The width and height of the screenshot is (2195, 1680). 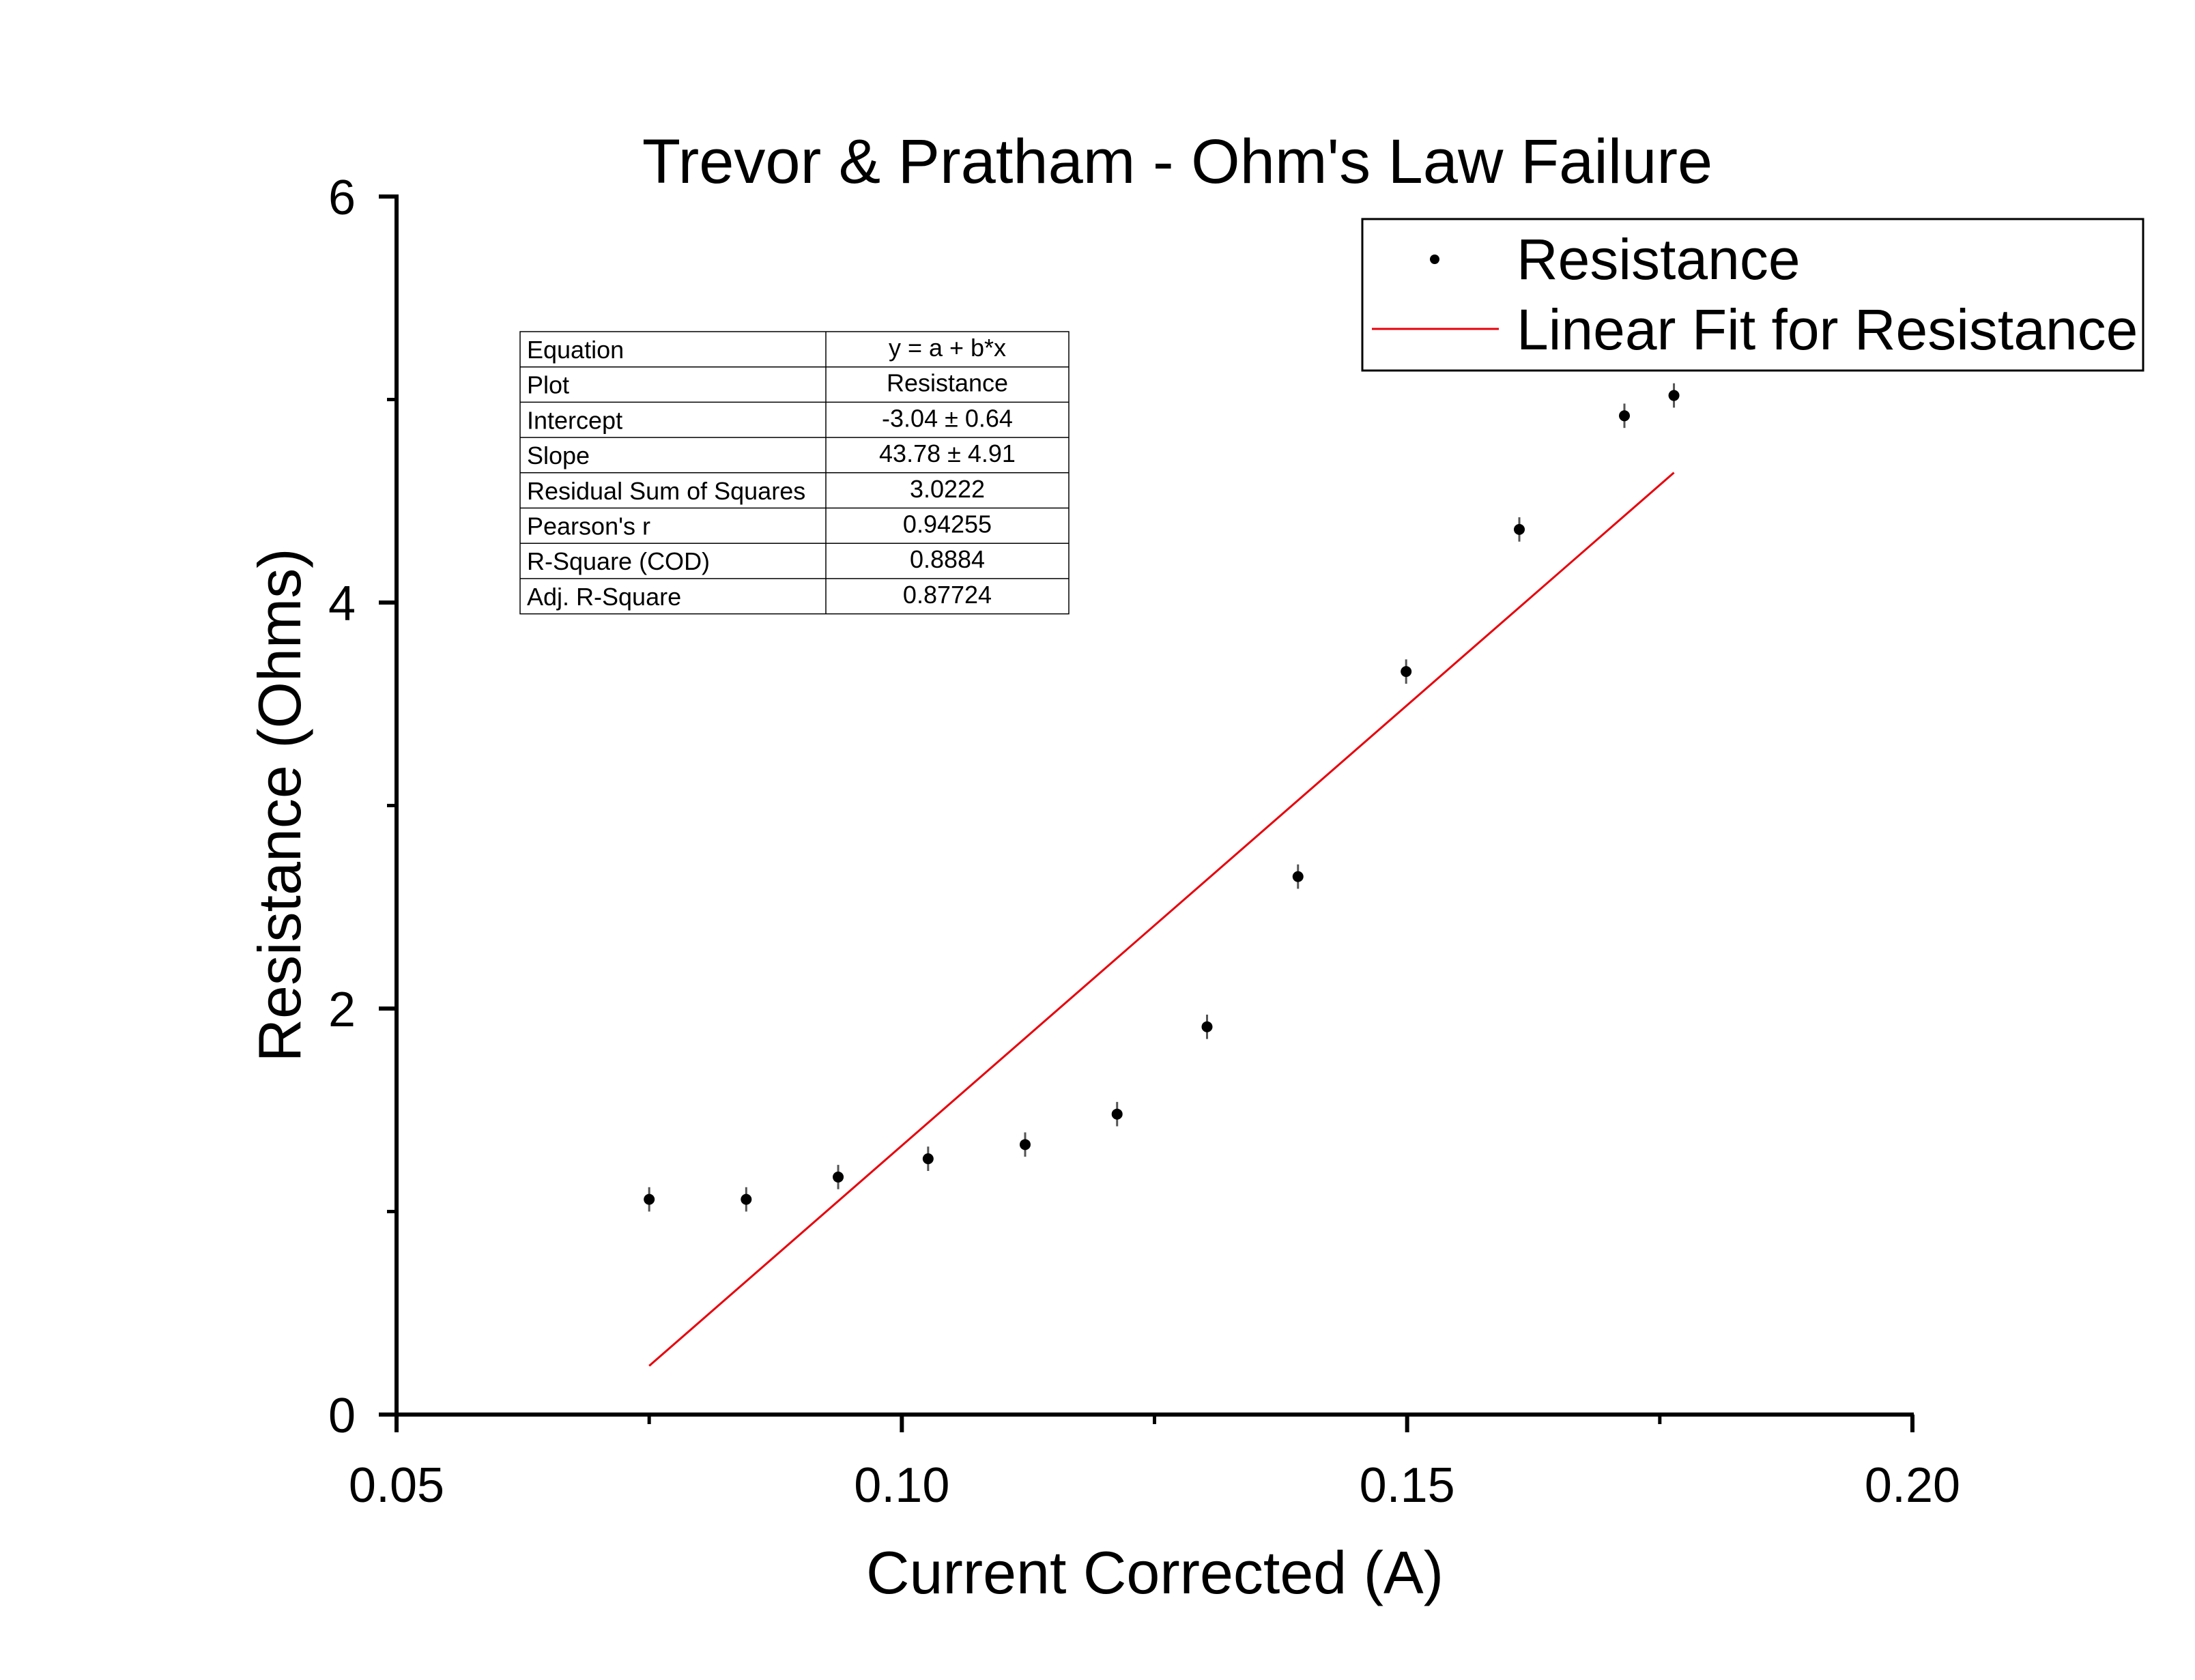 What do you see at coordinates (342, 1010) in the screenshot?
I see `y-tick-label: 2` at bounding box center [342, 1010].